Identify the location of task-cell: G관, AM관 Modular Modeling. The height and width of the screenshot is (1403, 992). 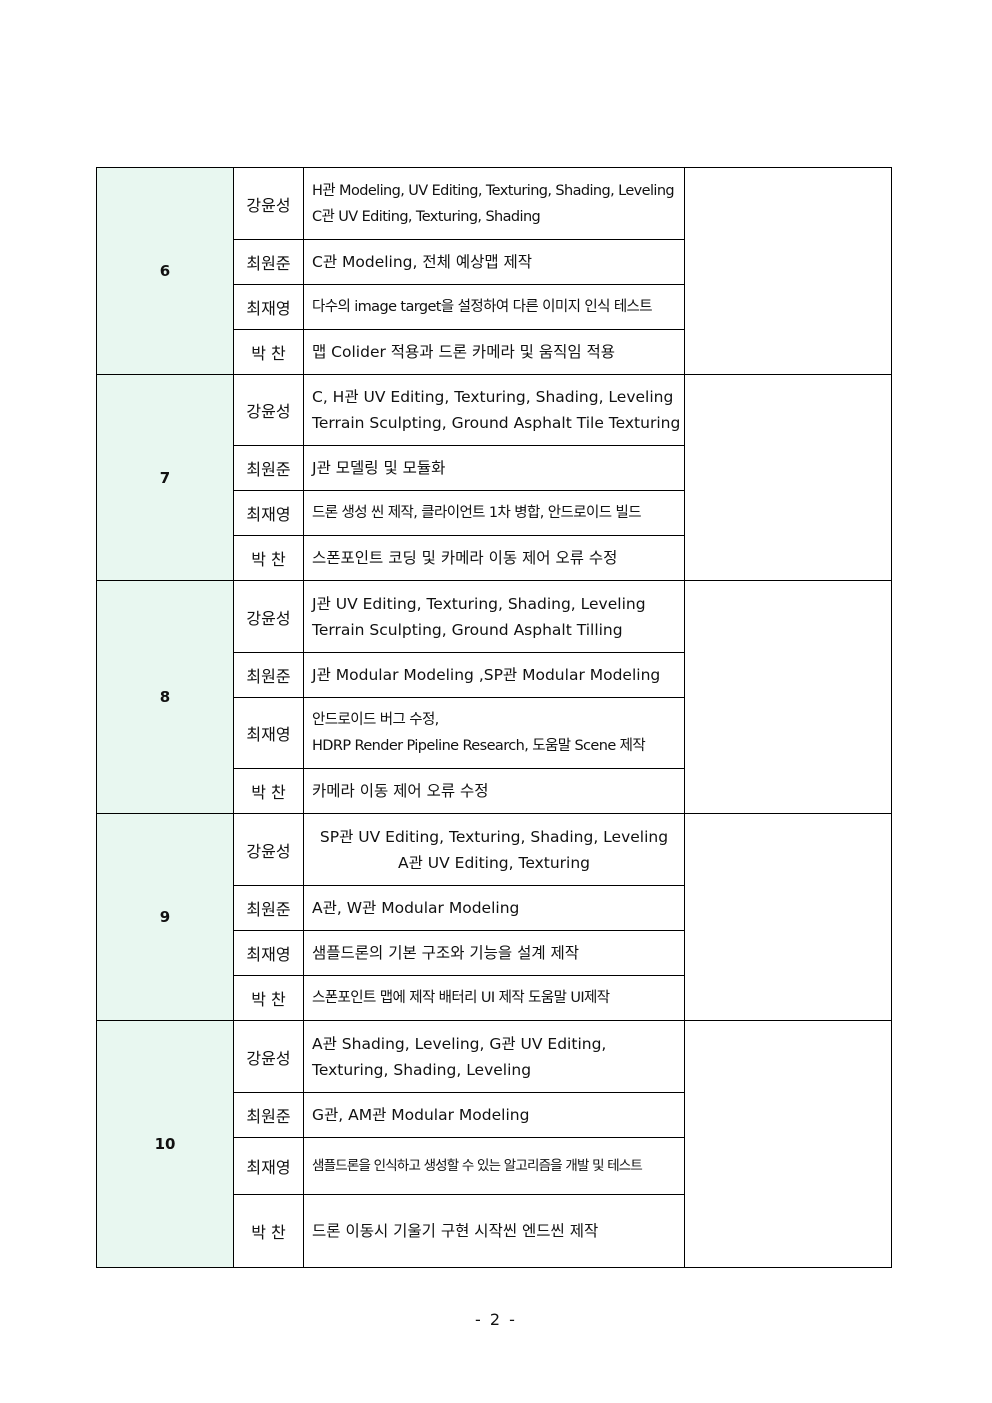
(494, 1115).